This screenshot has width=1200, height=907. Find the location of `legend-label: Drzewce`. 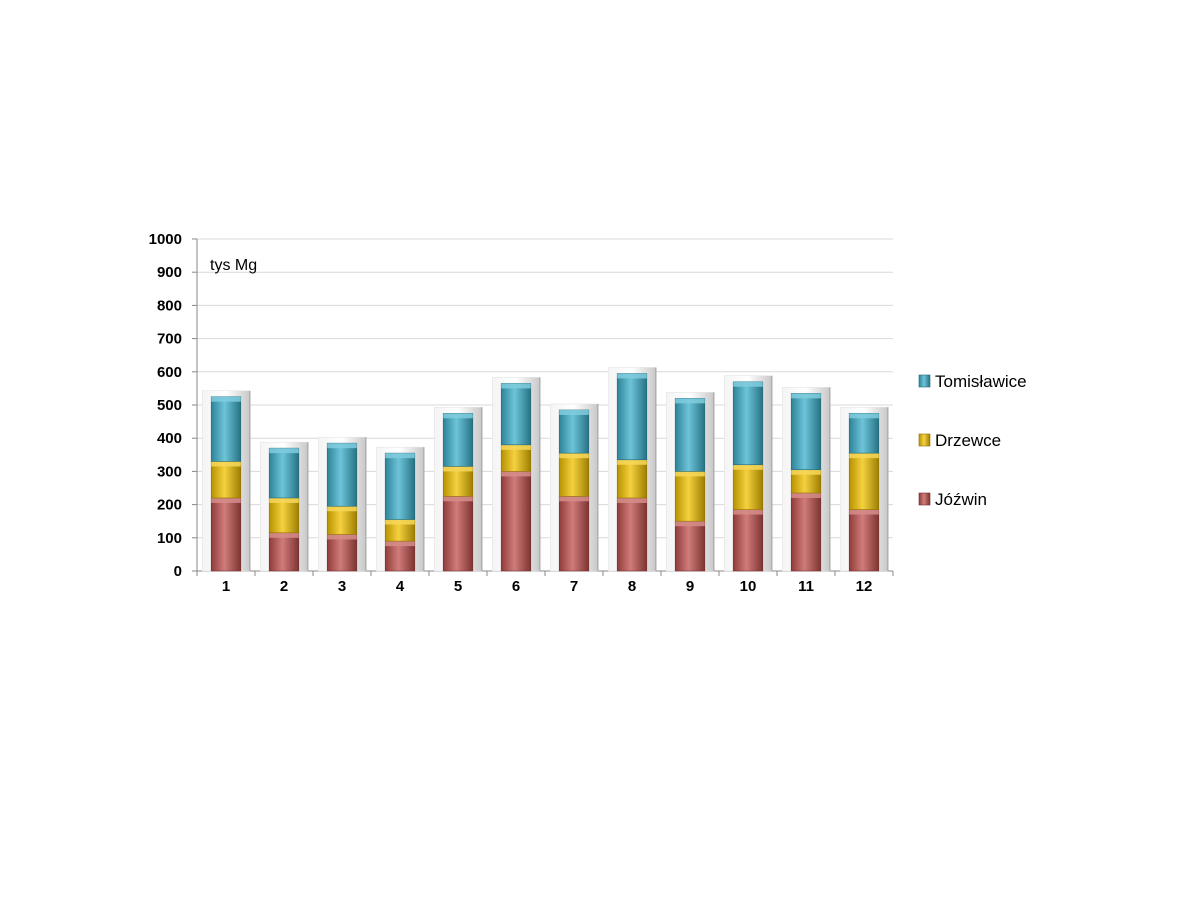

legend-label: Drzewce is located at coordinates (968, 440).